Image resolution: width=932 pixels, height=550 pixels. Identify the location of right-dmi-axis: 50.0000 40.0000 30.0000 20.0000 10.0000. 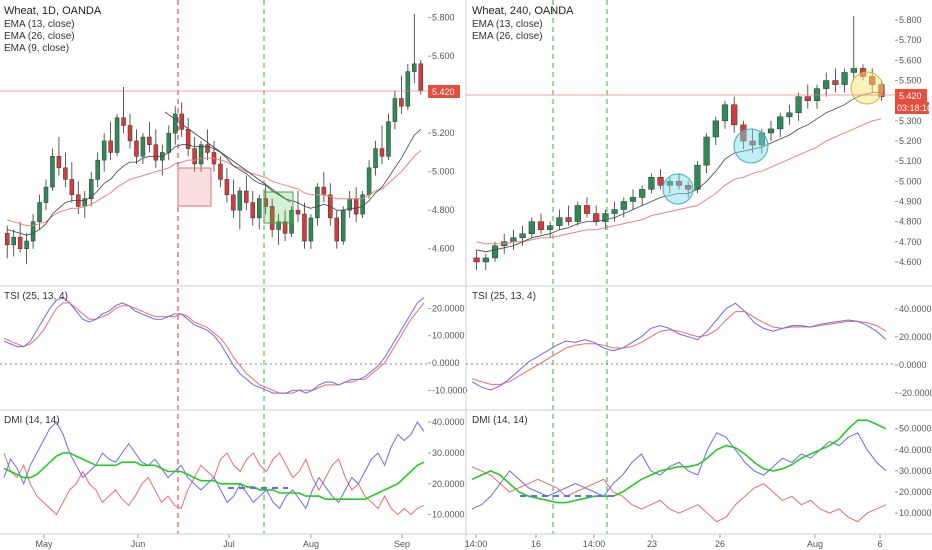
(913, 471).